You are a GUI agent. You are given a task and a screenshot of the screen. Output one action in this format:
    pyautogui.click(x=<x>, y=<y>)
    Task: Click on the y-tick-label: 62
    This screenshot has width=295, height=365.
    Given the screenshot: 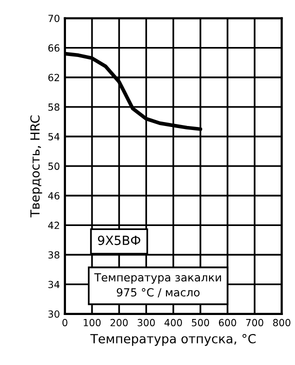 What is the action you would take?
    pyautogui.click(x=54, y=78)
    